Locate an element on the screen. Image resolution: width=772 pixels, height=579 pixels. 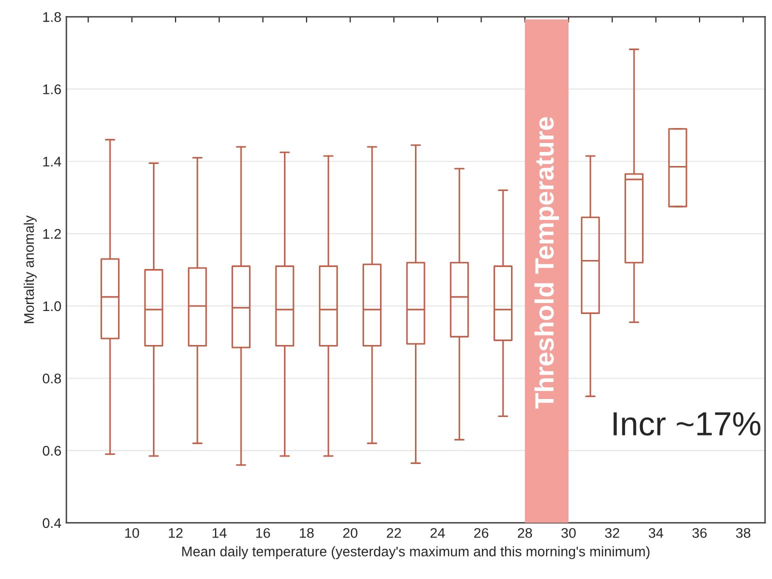
y-tick-label: 0.6 is located at coordinates (51, 451).